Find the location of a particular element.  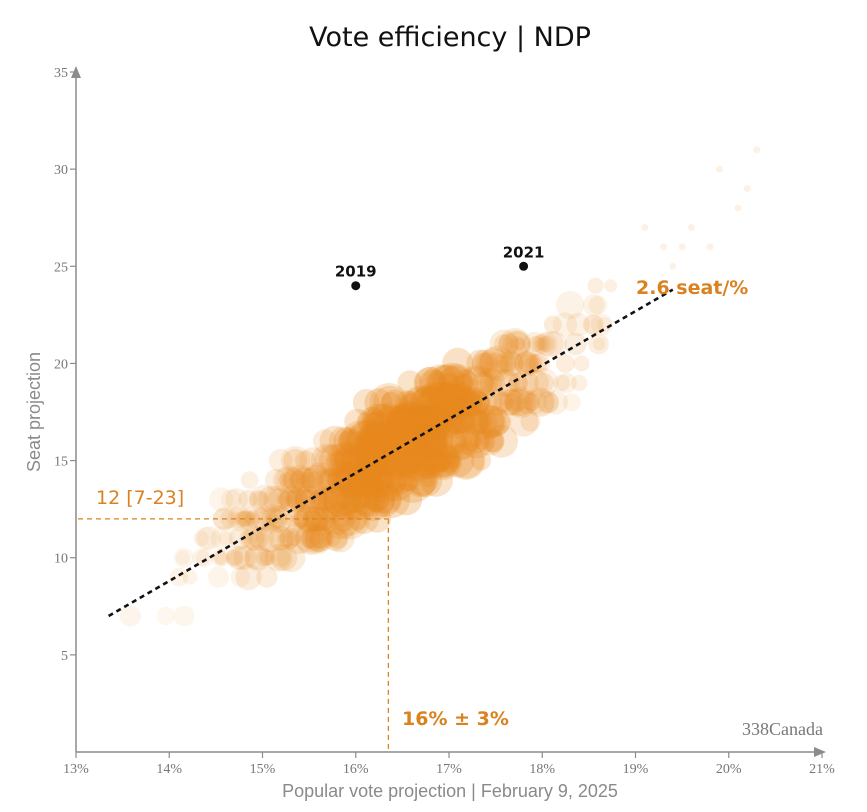

y-tick-label: 25 is located at coordinates (61, 267).